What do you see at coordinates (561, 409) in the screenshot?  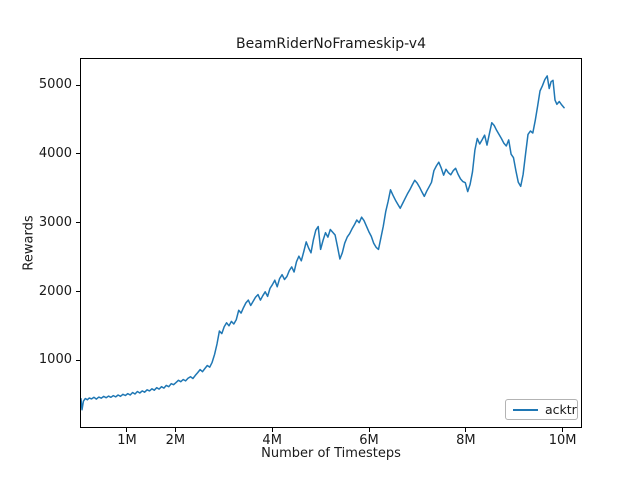 I see `legend-series-label: acktr` at bounding box center [561, 409].